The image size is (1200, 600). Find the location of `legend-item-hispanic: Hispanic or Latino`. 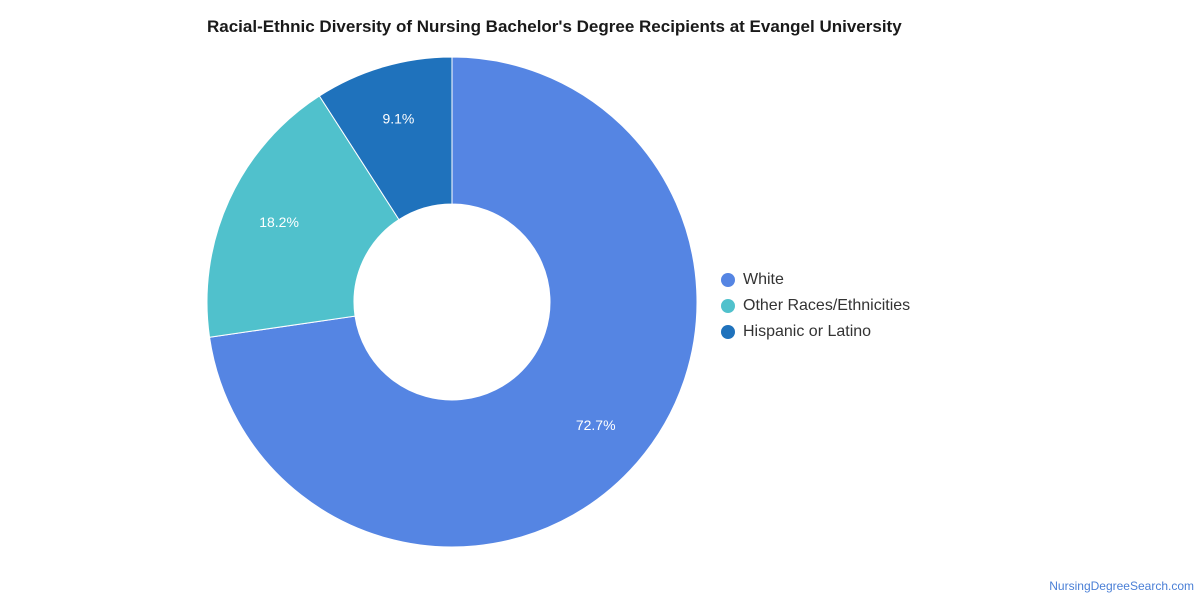

legend-item-hispanic: Hispanic or Latino is located at coordinates (815, 332).